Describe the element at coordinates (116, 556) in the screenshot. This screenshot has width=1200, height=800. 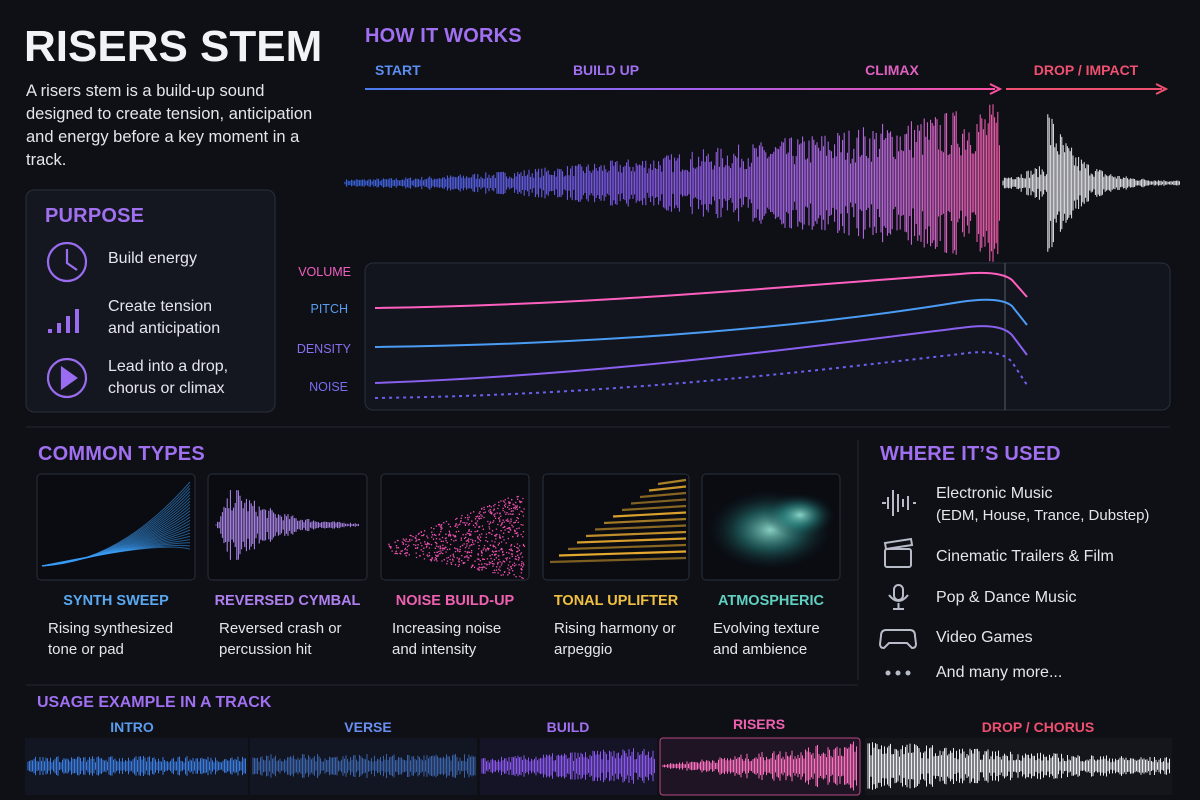
I see `synth-sweep-art` at that location.